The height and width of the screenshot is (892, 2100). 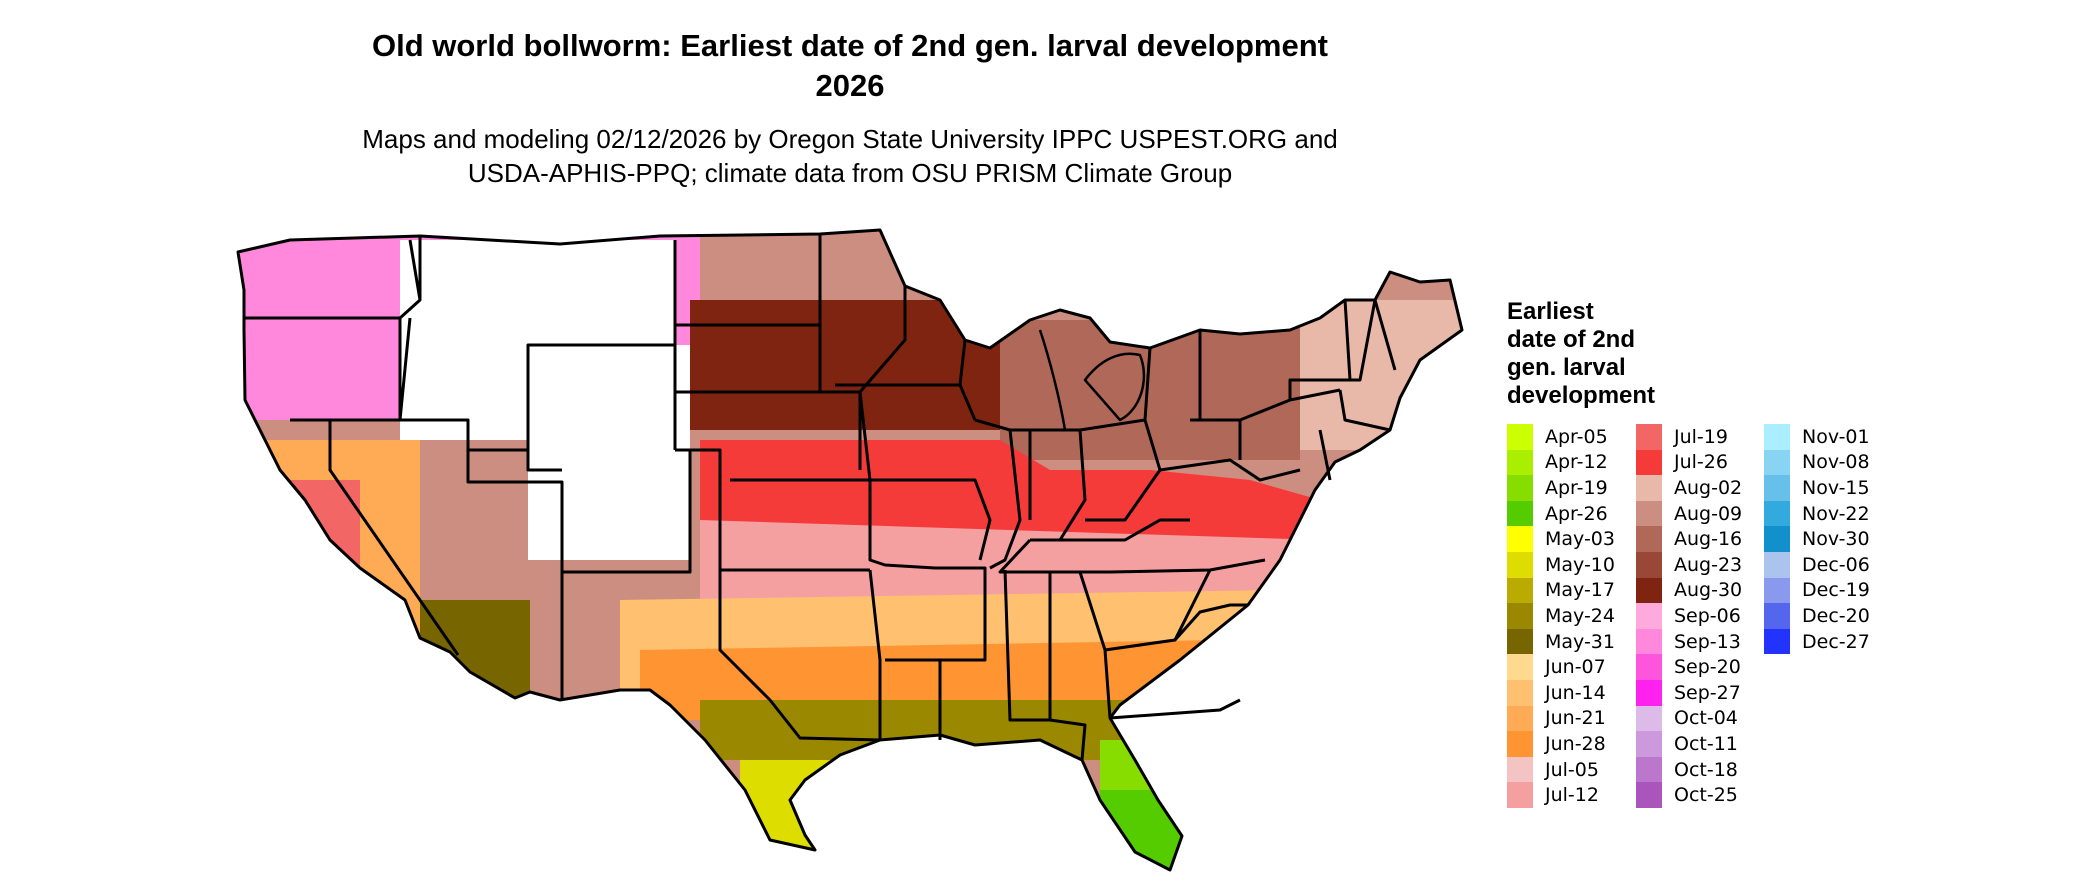 I want to click on legend-label: Oct-25, so click(x=1706, y=795).